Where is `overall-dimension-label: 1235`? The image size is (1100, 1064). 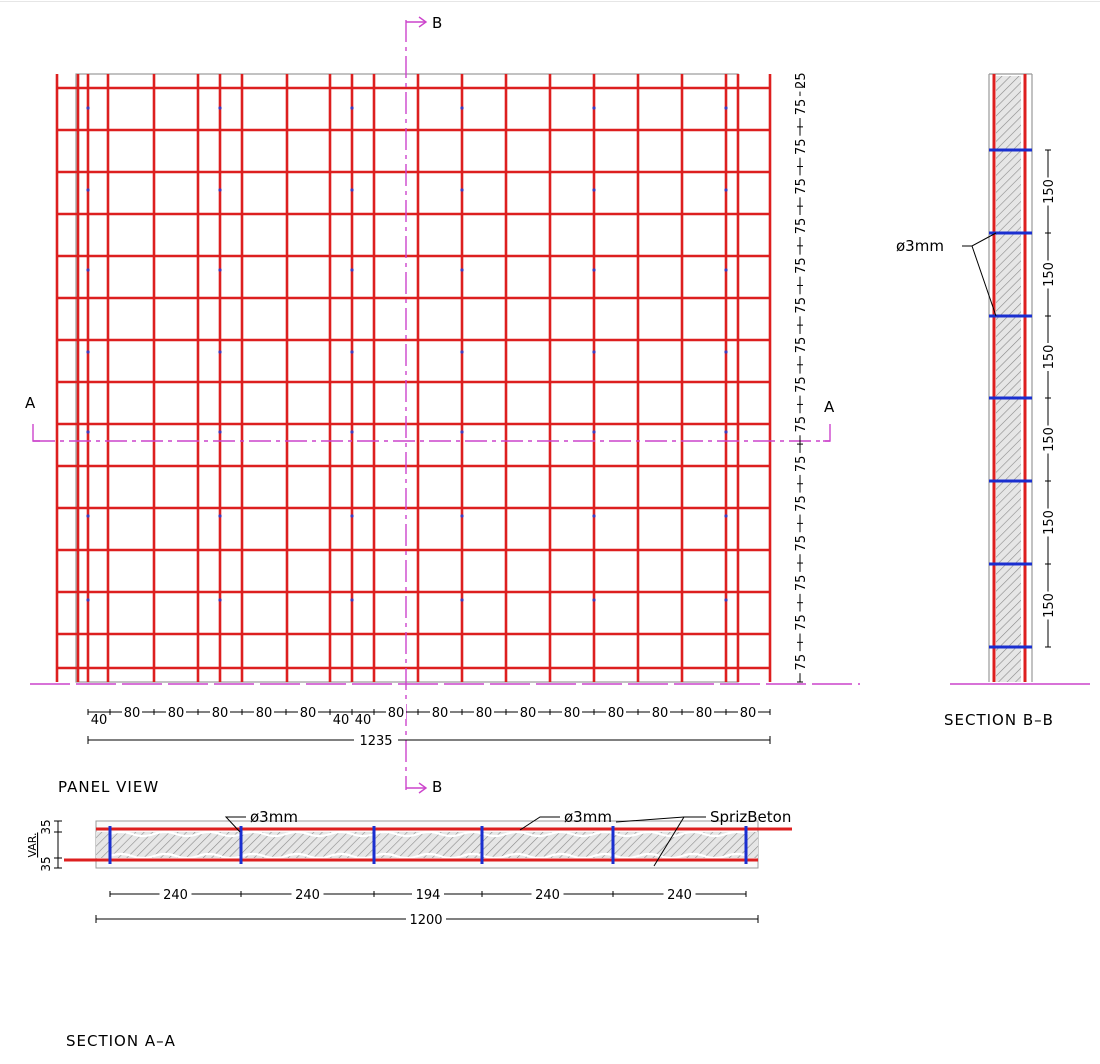
overall-dimension-label: 1235 is located at coordinates (375, 741).